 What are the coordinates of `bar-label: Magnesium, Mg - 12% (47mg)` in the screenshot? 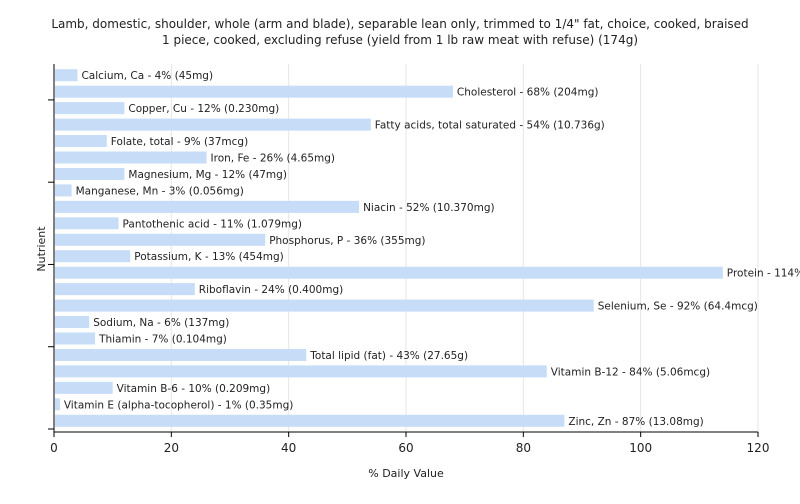 It's located at (207, 175).